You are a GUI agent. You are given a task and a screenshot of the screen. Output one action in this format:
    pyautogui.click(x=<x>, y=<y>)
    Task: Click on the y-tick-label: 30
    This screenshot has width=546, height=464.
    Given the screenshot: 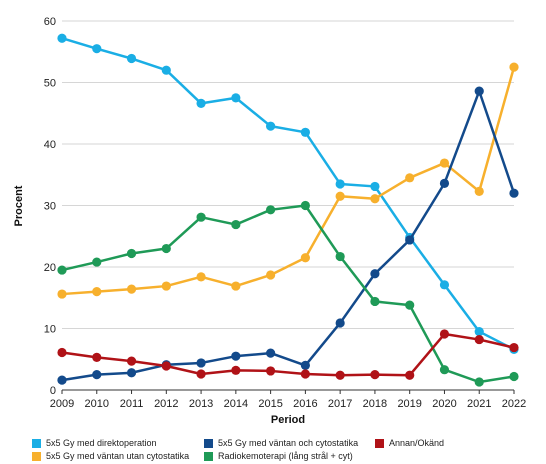 What is the action you would take?
    pyautogui.click(x=50, y=207)
    